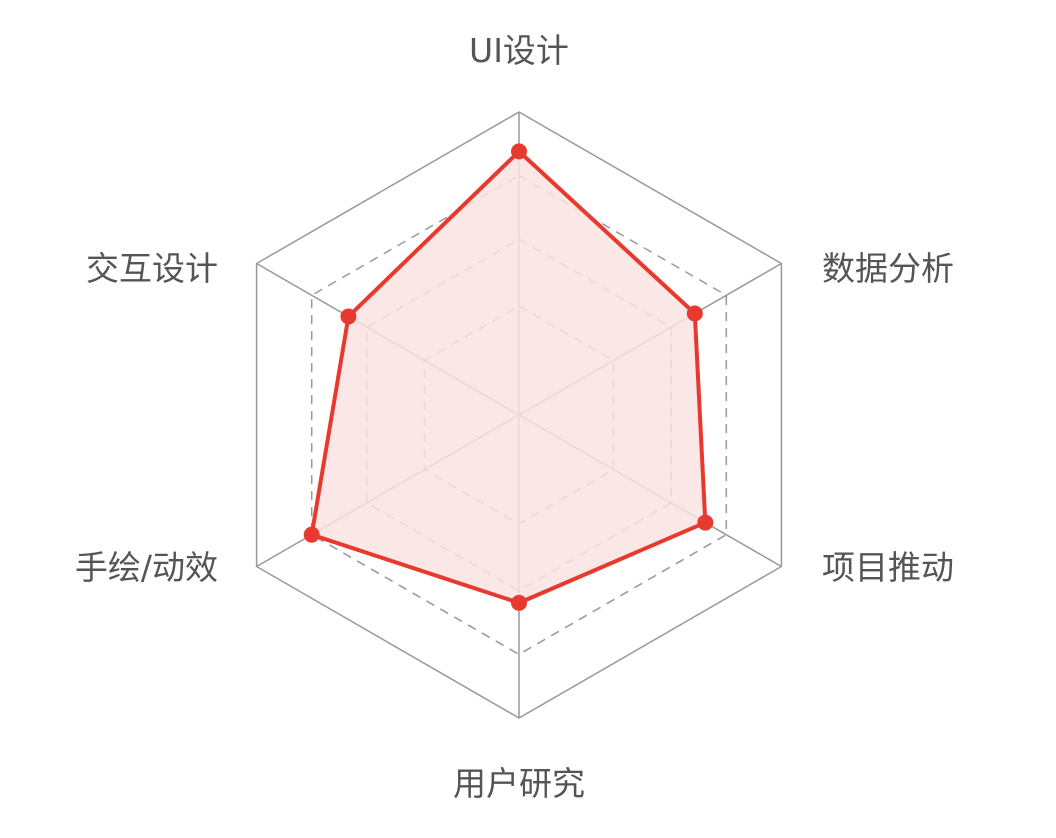 Image resolution: width=1056 pixels, height=838 pixels. I want to click on indicator-label: 数据分析, so click(888, 268).